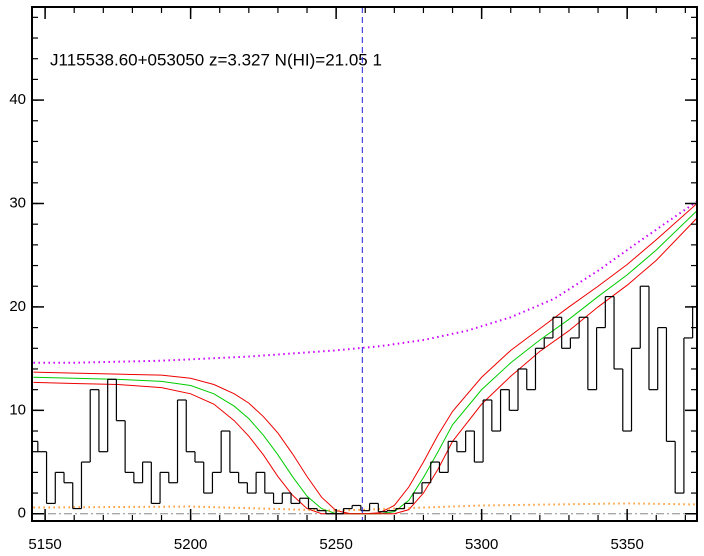 Image resolution: width=704 pixels, height=556 pixels. What do you see at coordinates (17, 99) in the screenshot?
I see `y-tick-label: 40` at bounding box center [17, 99].